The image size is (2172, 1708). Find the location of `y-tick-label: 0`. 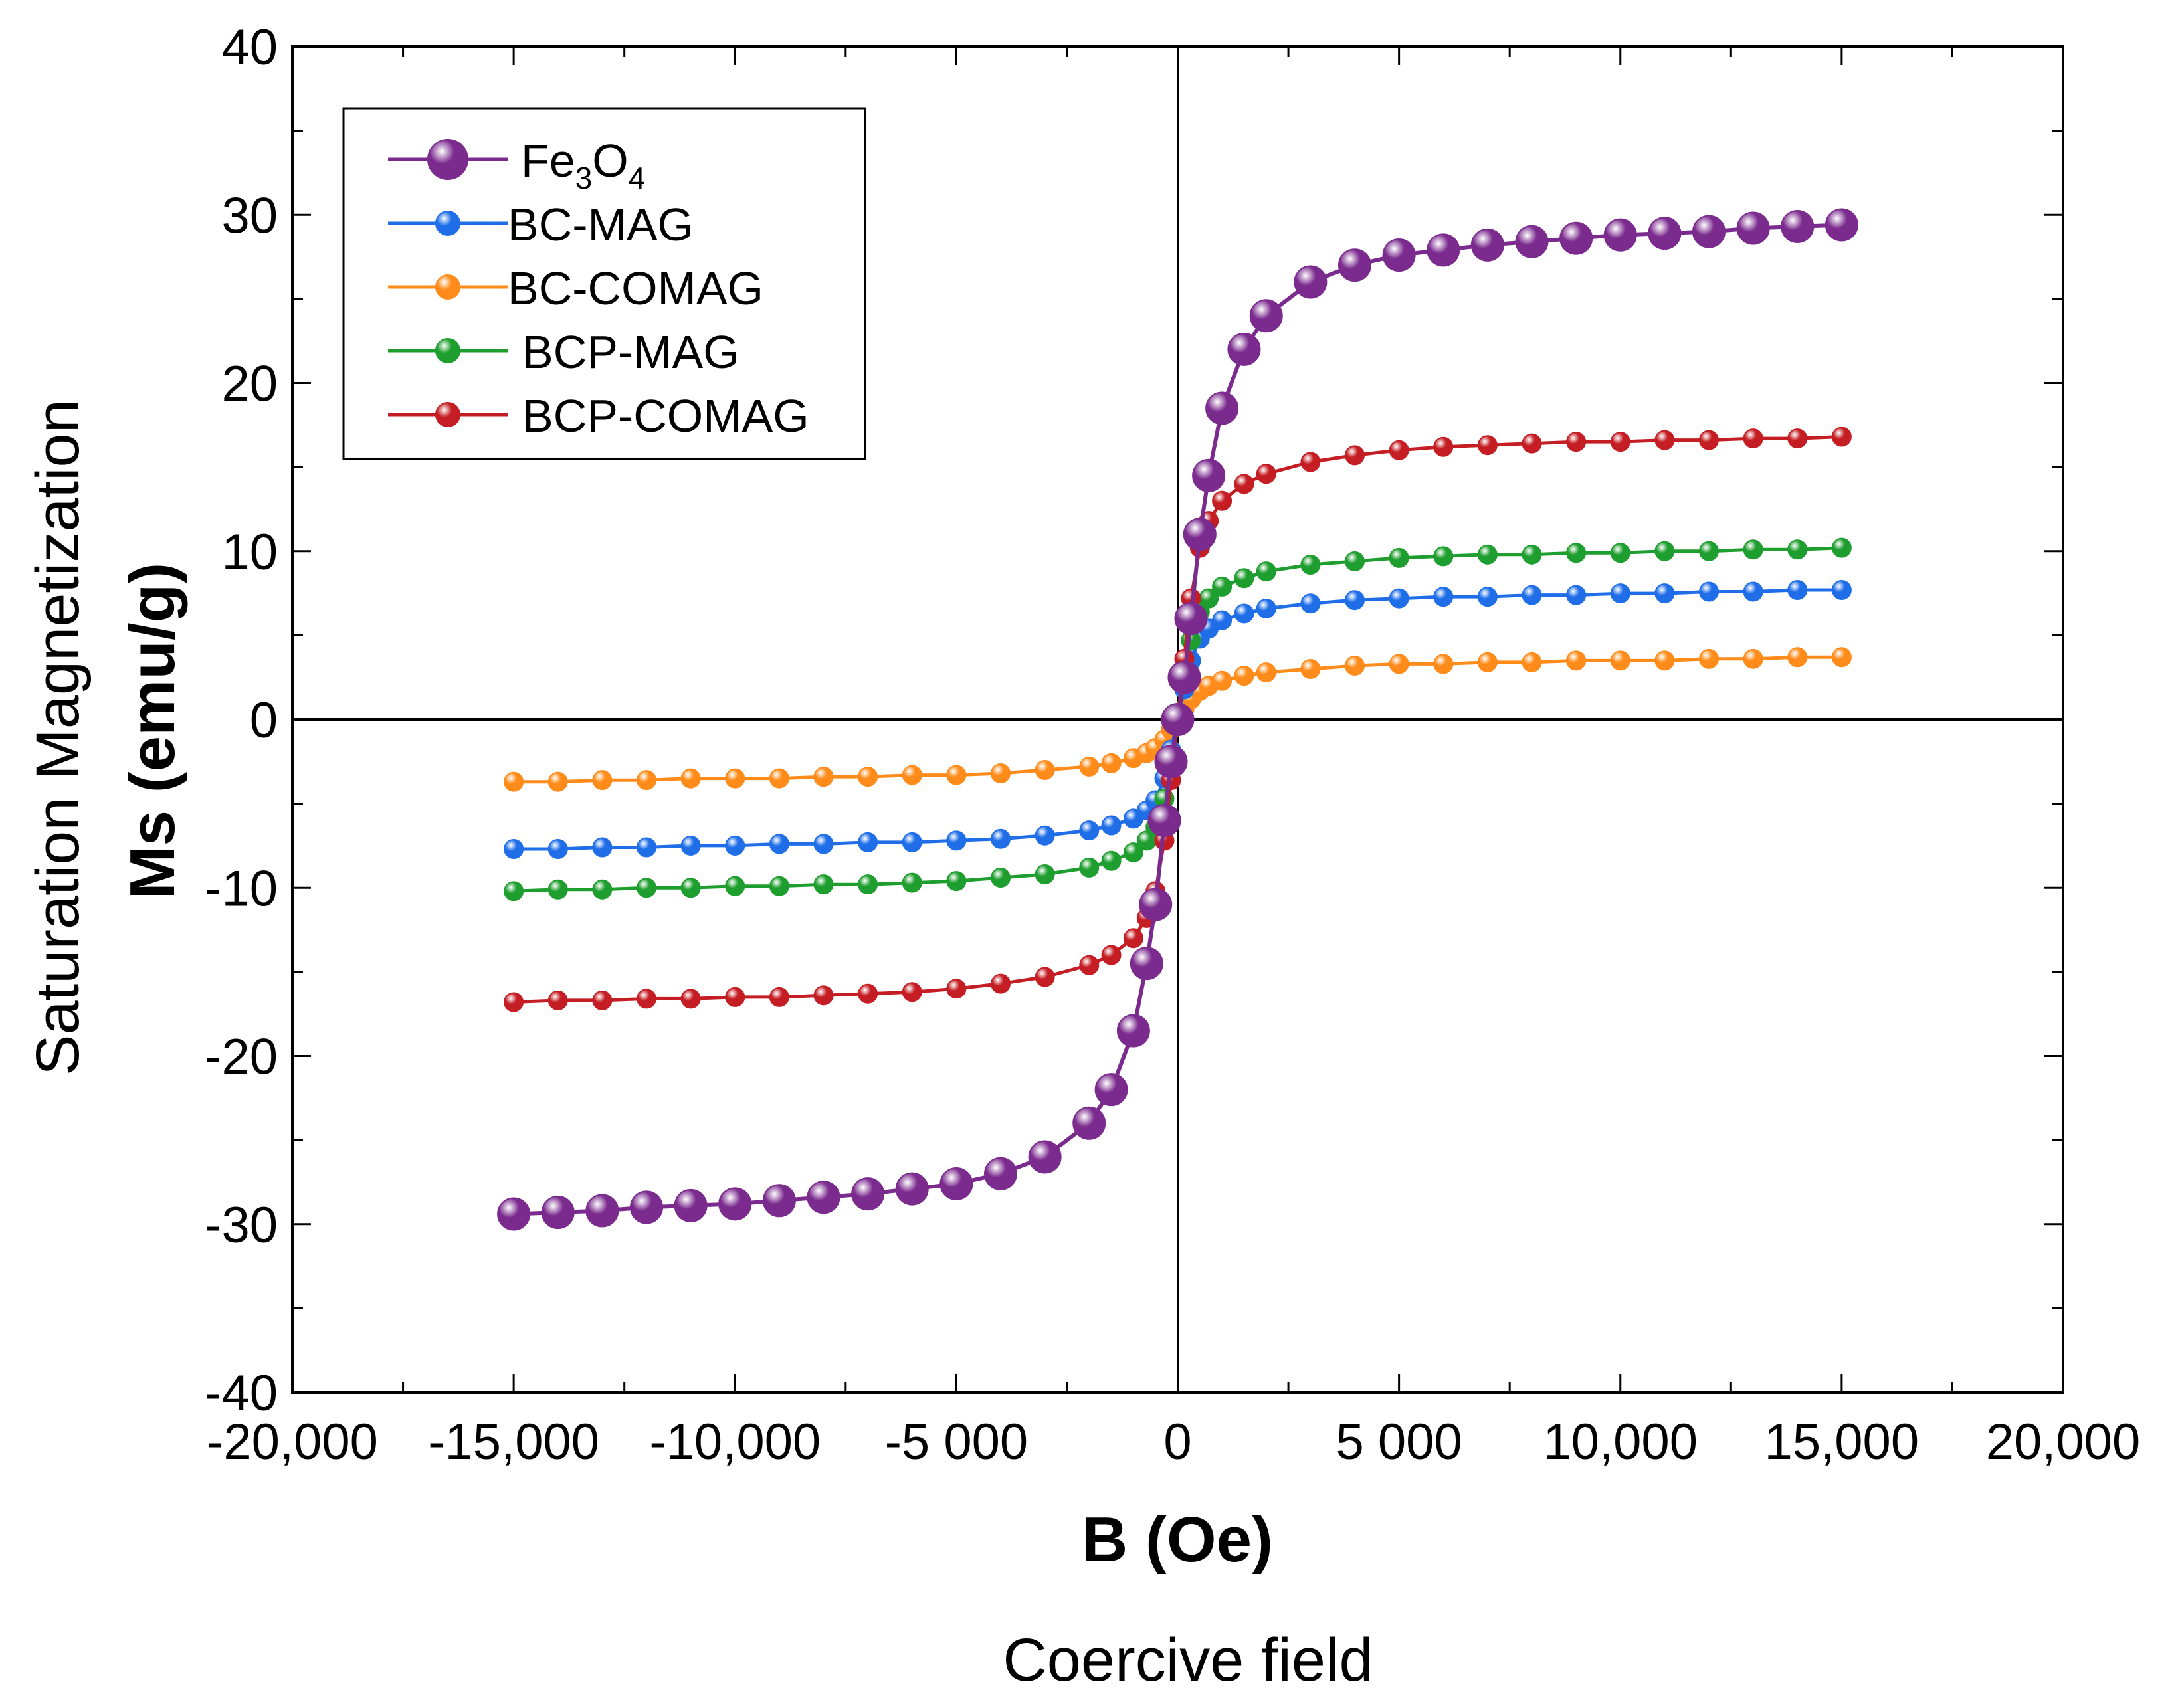

y-tick-label: 0 is located at coordinates (264, 721).